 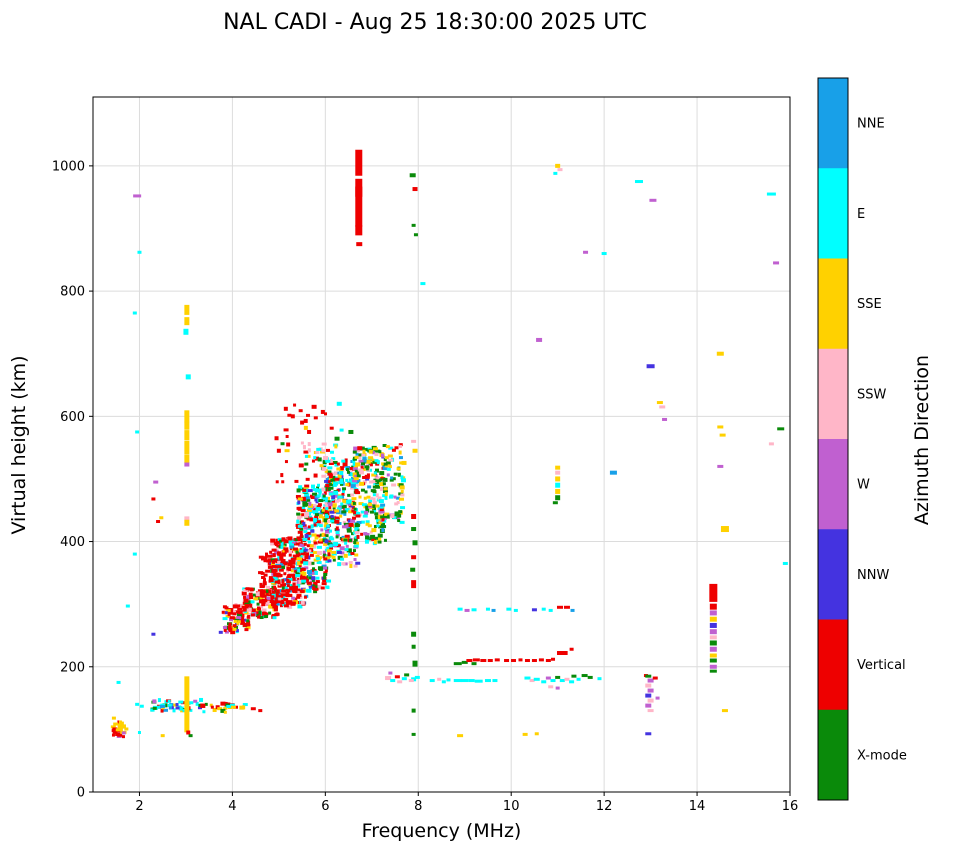 I want to click on y-tick-label: 200, so click(x=72, y=667).